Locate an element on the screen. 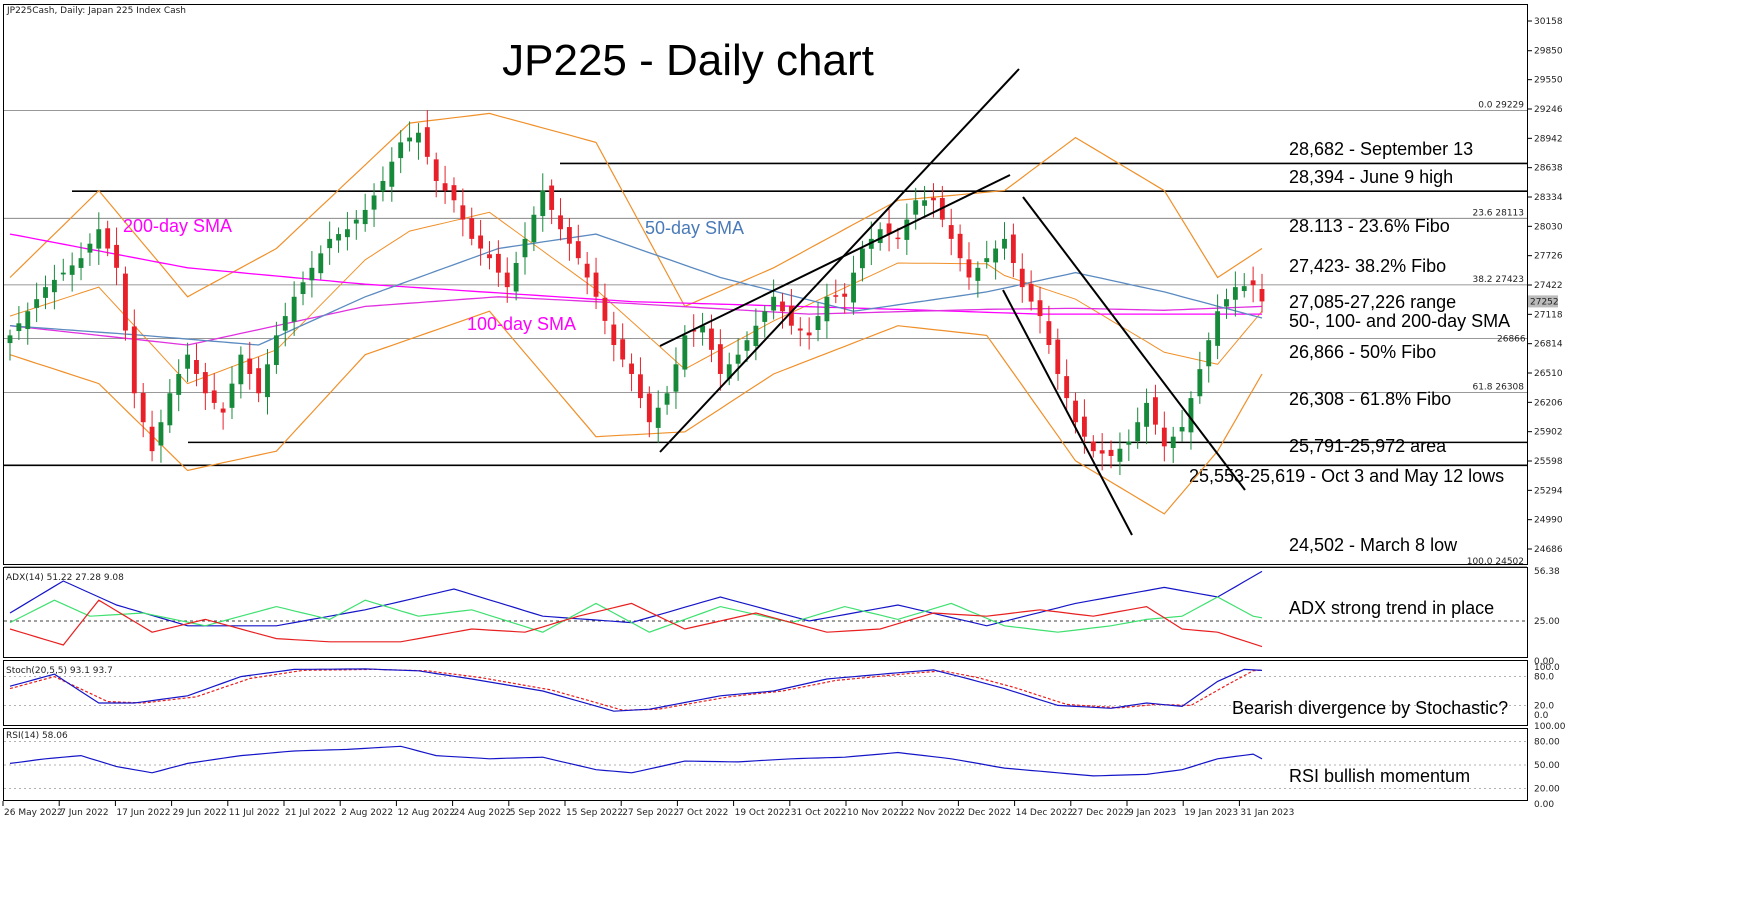  price-tick-label: 26814 is located at coordinates (1548, 345).